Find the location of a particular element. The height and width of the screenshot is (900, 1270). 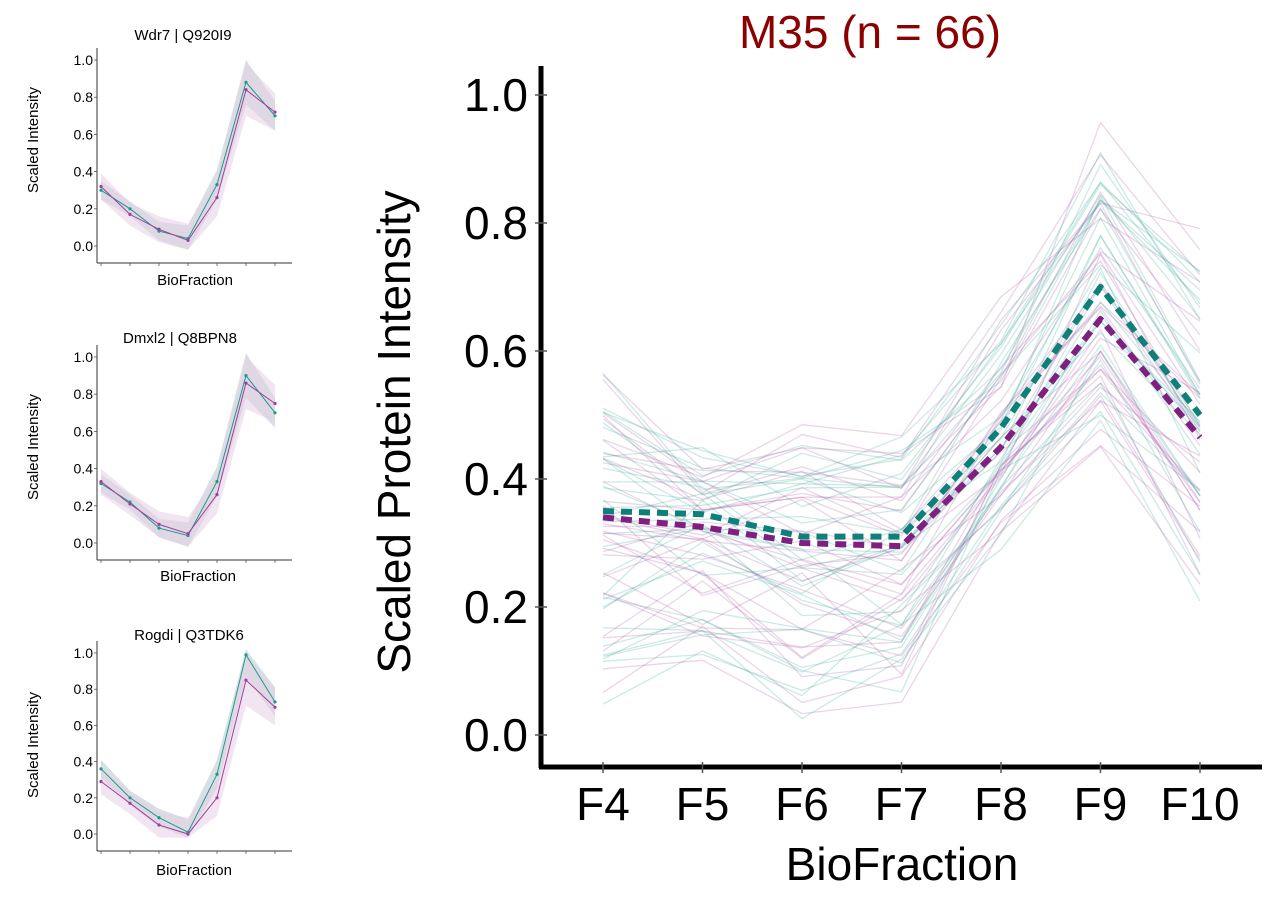

small-y-tick-label: 0.4 is located at coordinates (84, 762).